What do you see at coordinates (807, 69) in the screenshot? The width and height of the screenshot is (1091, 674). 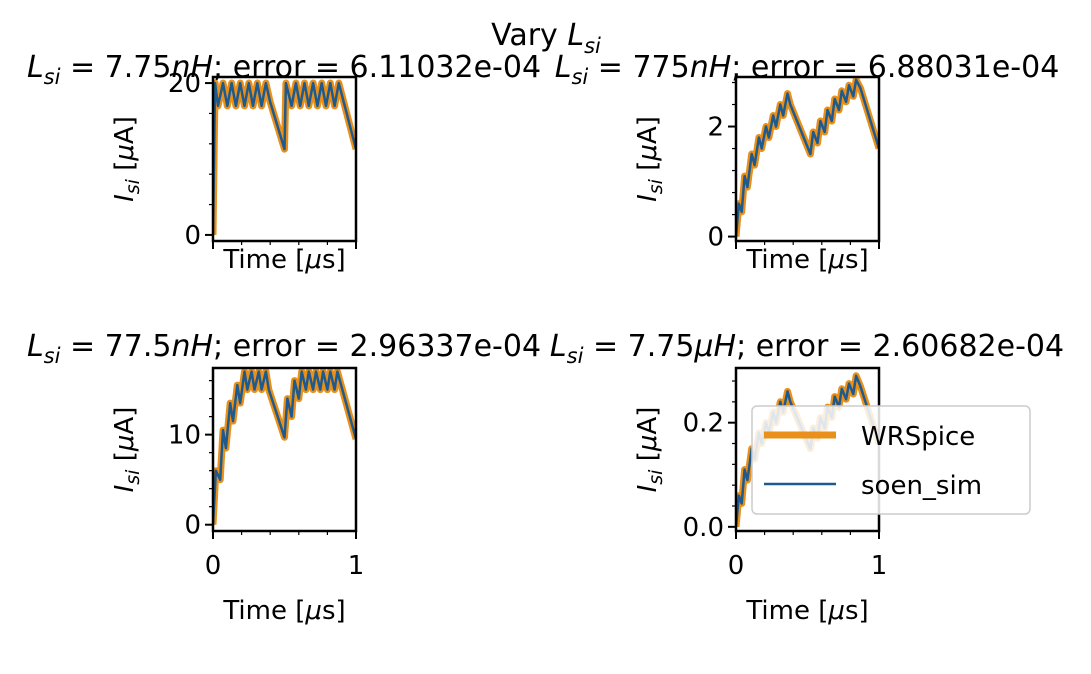 I see `panel-title-top-right: Lsi = 775nH; error = 6.88031e-04` at bounding box center [807, 69].